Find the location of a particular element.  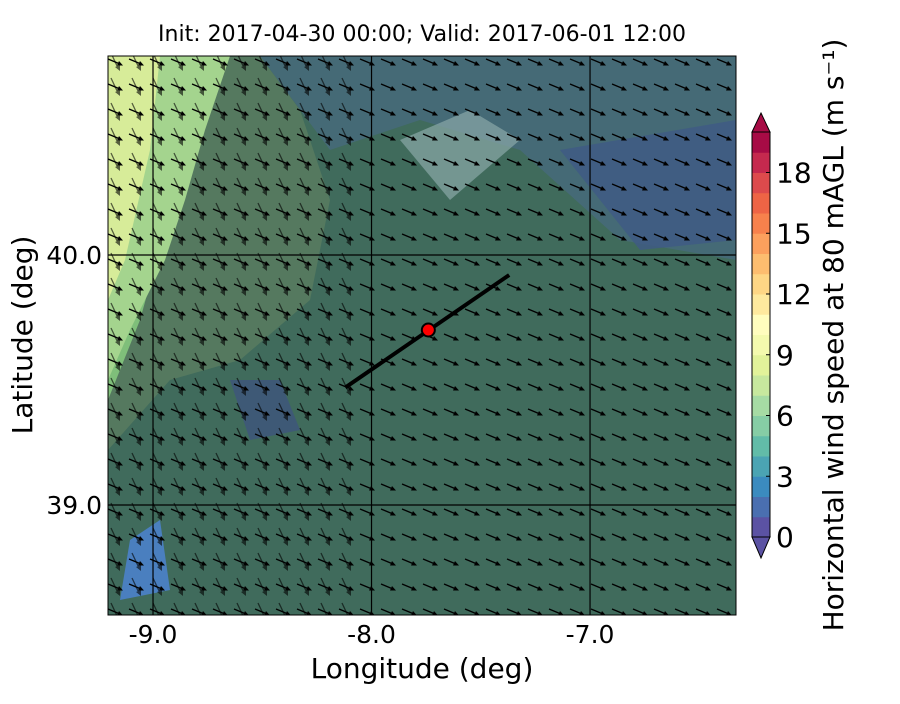

colorbar-label: Horizontal wind speed at 80 mAGL (m s⁻¹) is located at coordinates (833, 335).